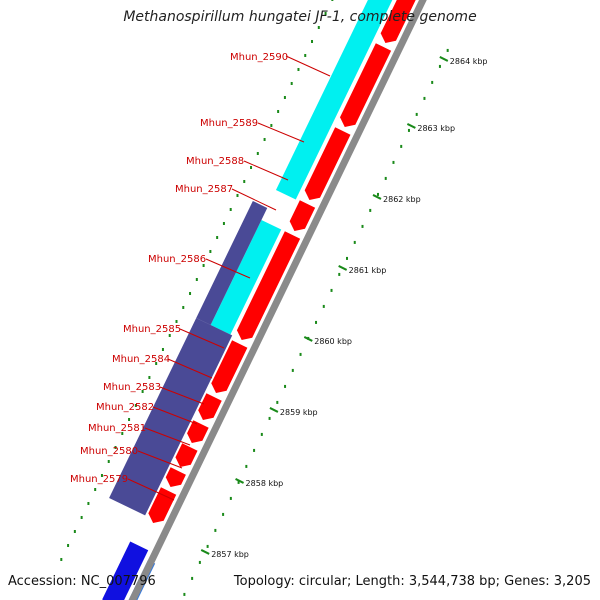  Describe the element at coordinates (125, 407) in the screenshot. I see `gene-label: Mhun_2582` at that location.